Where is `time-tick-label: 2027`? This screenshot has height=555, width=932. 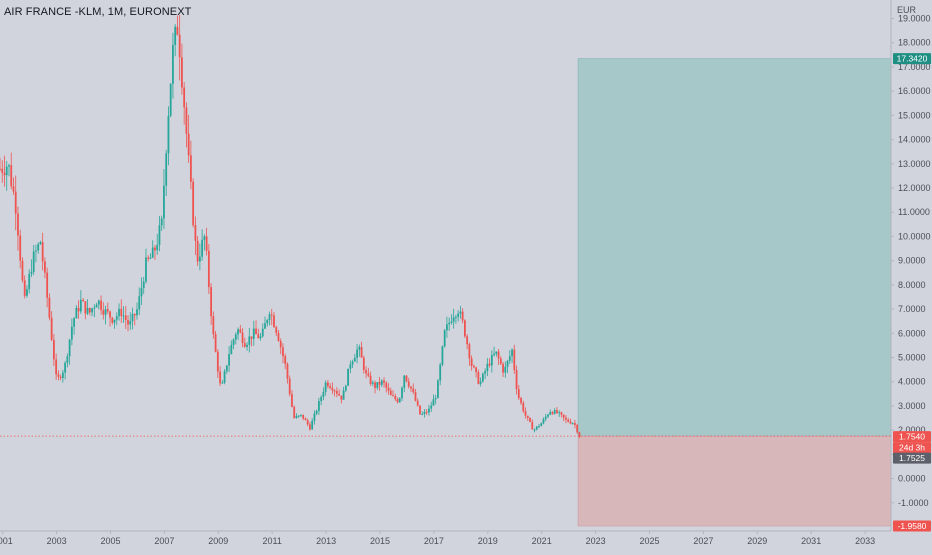 time-tick-label: 2027 is located at coordinates (703, 541).